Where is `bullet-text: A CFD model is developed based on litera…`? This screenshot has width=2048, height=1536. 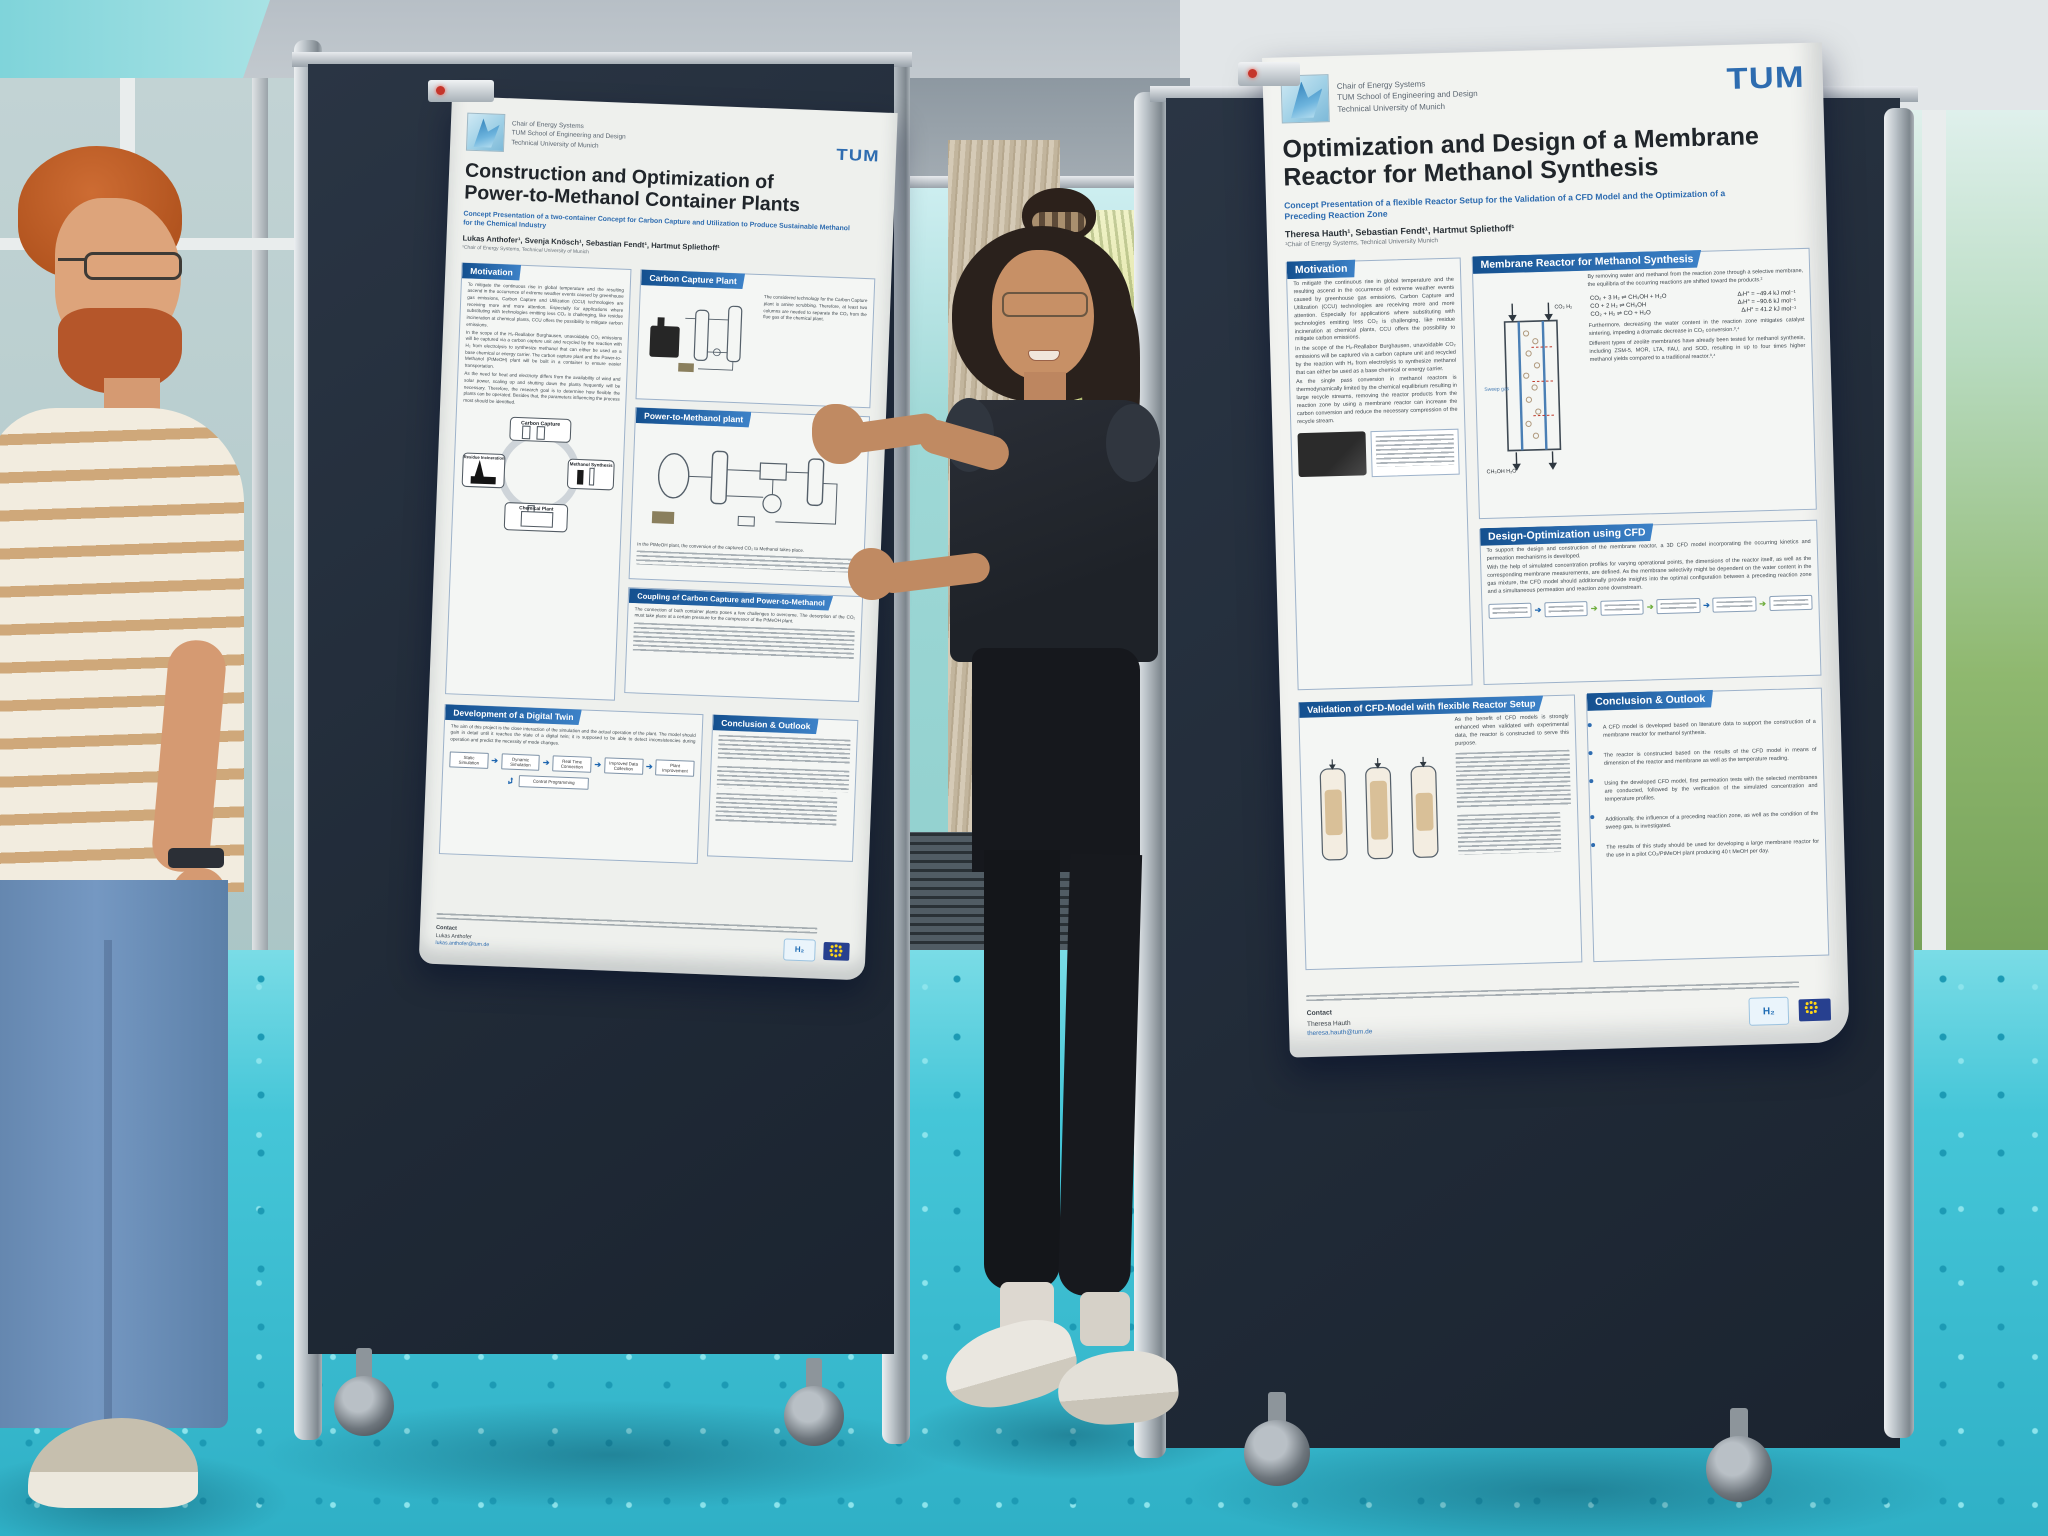
bullet-text: A CFD model is developed based on litera… is located at coordinates (1709, 728).